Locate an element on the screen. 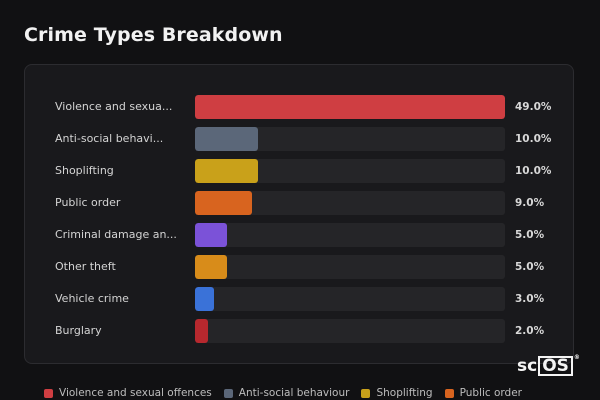 The image size is (600, 400). bar-row: Public order 9.0% is located at coordinates (310, 203).